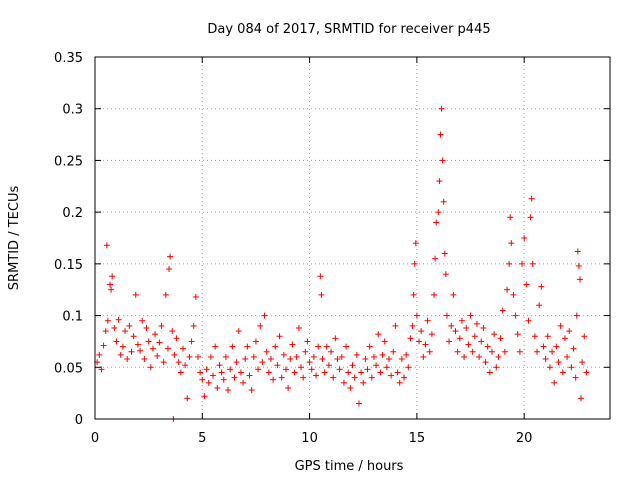 This screenshot has width=640, height=480. Describe the element at coordinates (79, 420) in the screenshot. I see `y-tick-label: 0` at that location.